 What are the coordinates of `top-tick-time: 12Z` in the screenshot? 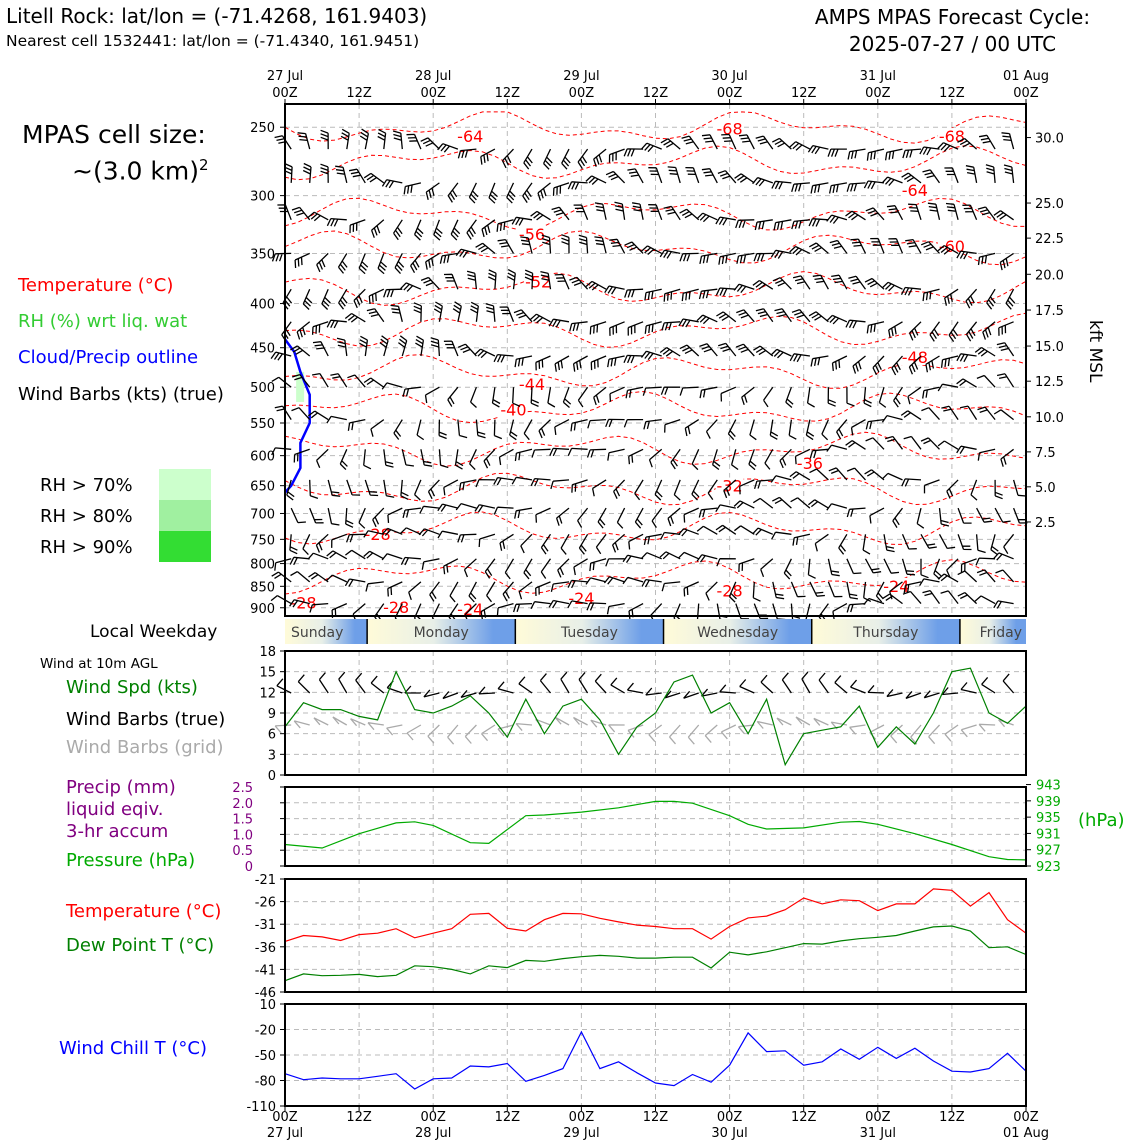 It's located at (804, 93).